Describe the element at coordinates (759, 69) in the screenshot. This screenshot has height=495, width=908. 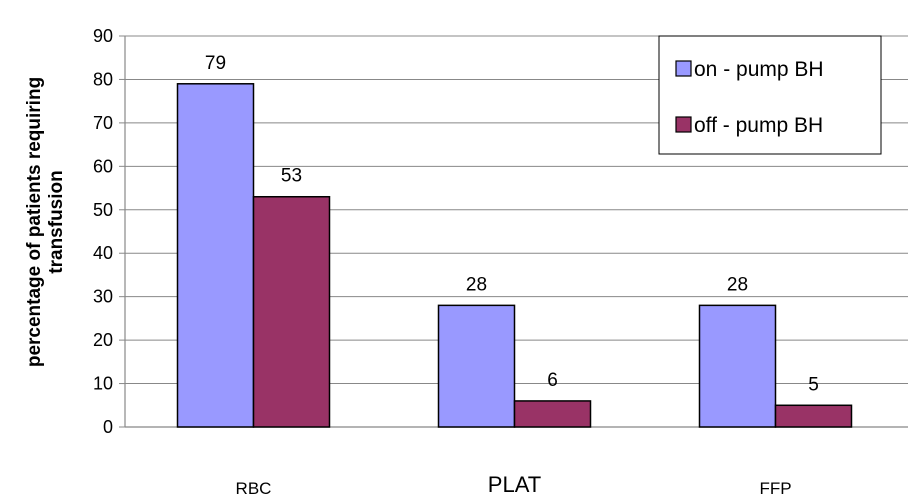
I see `legend-label: on - pump BH` at that location.